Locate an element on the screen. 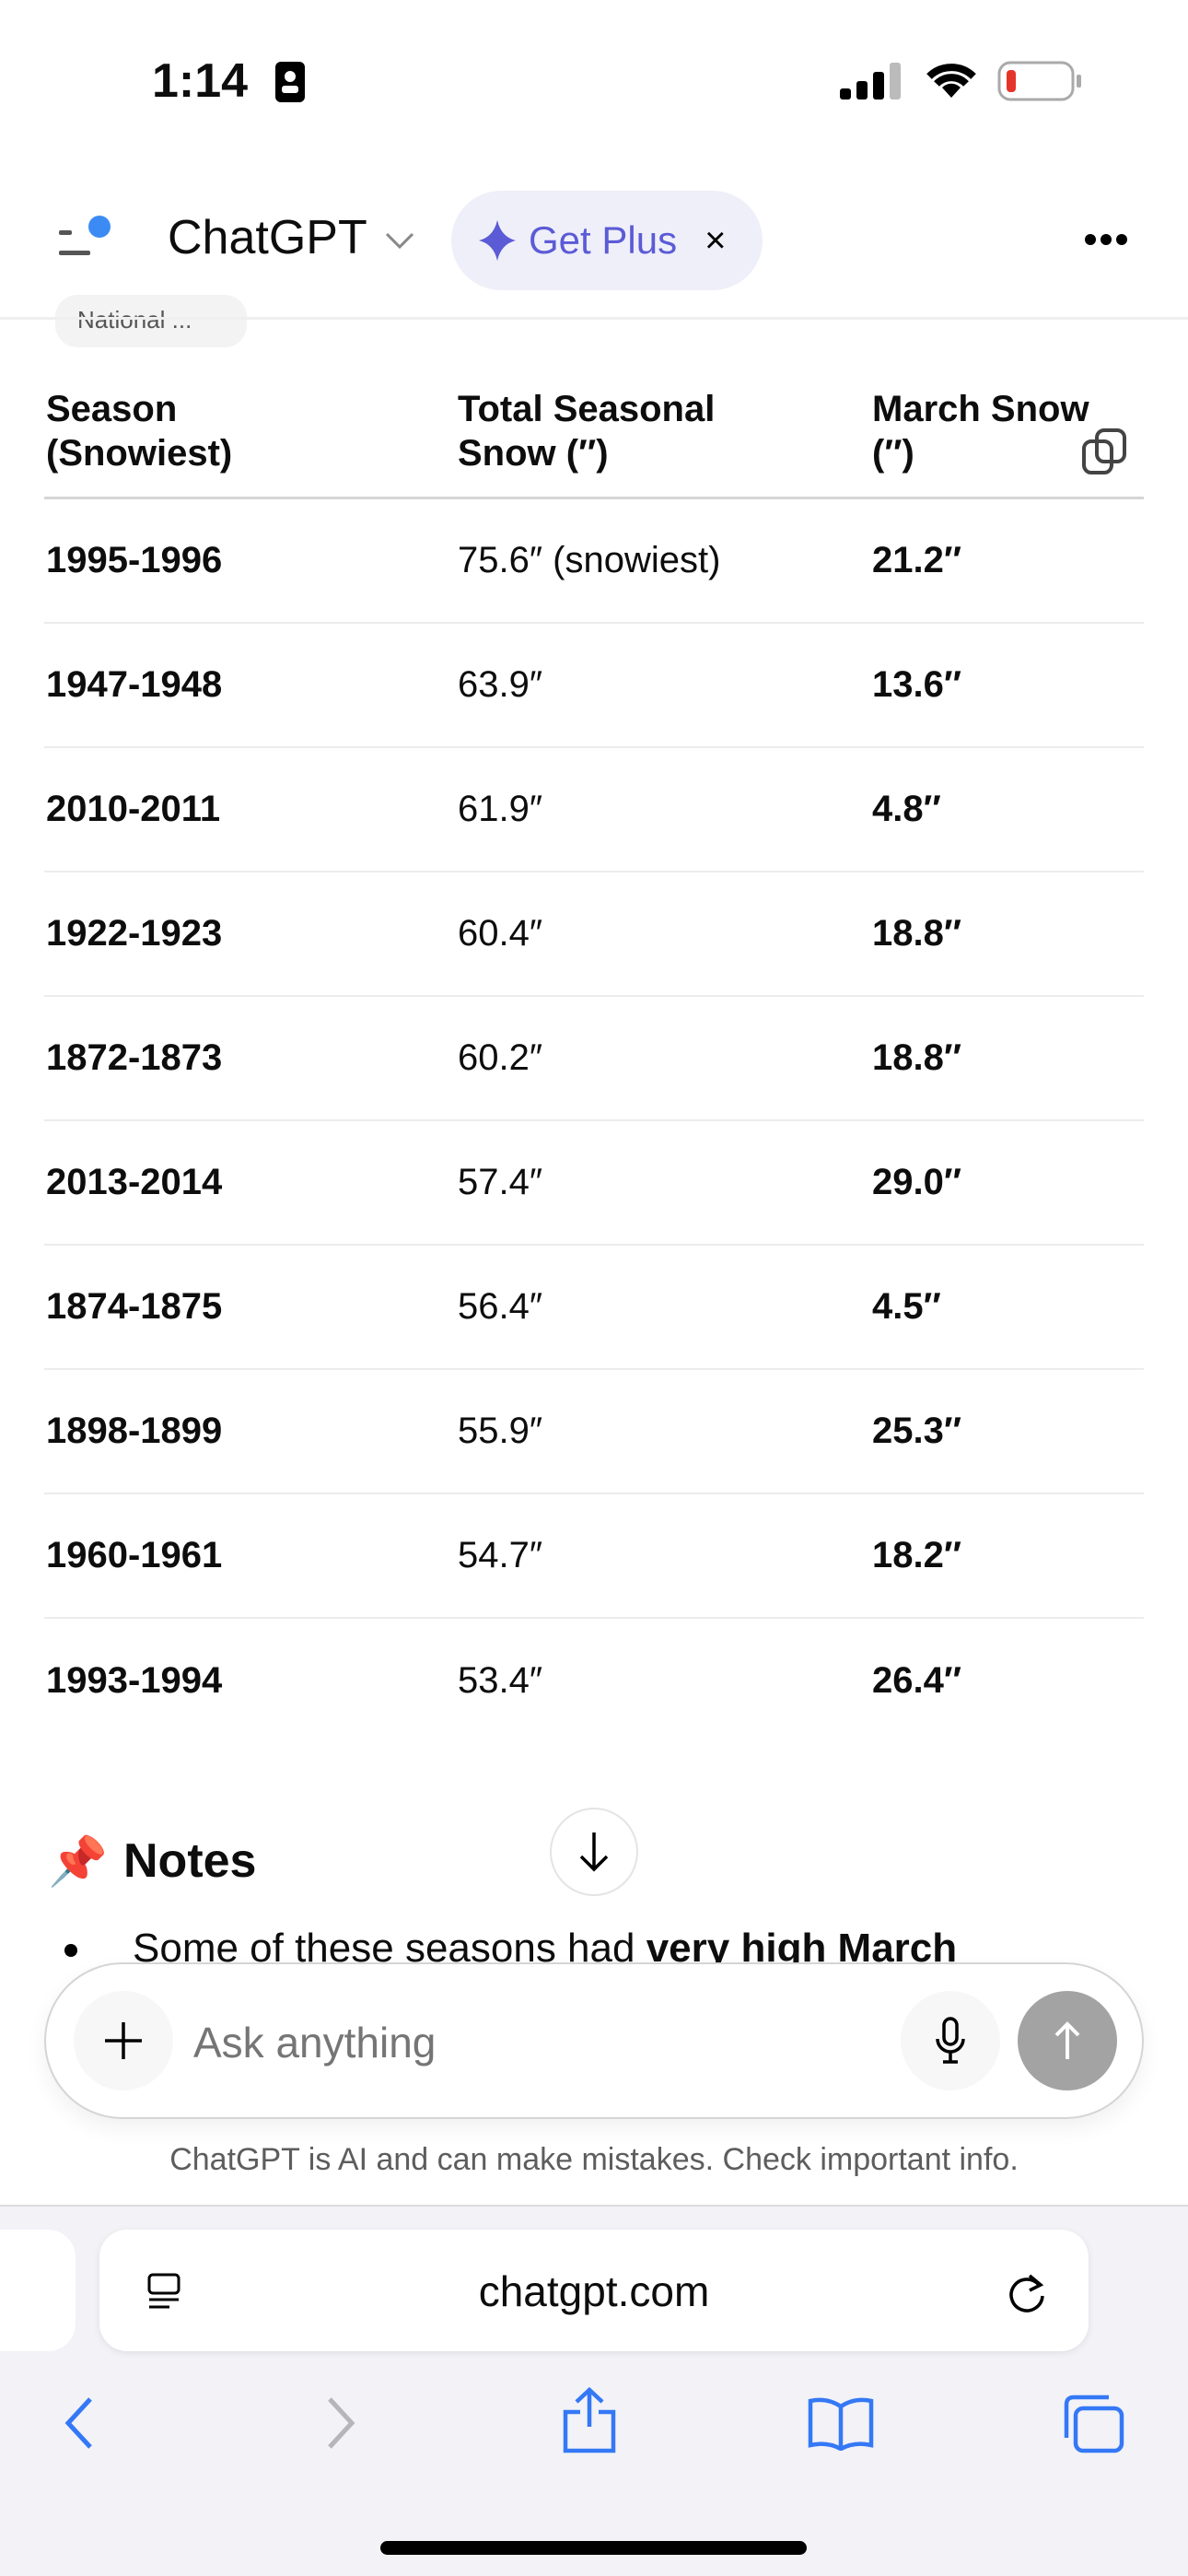 This screenshot has width=1188, height=2576. season-cell: 1922-1923 is located at coordinates (134, 933).